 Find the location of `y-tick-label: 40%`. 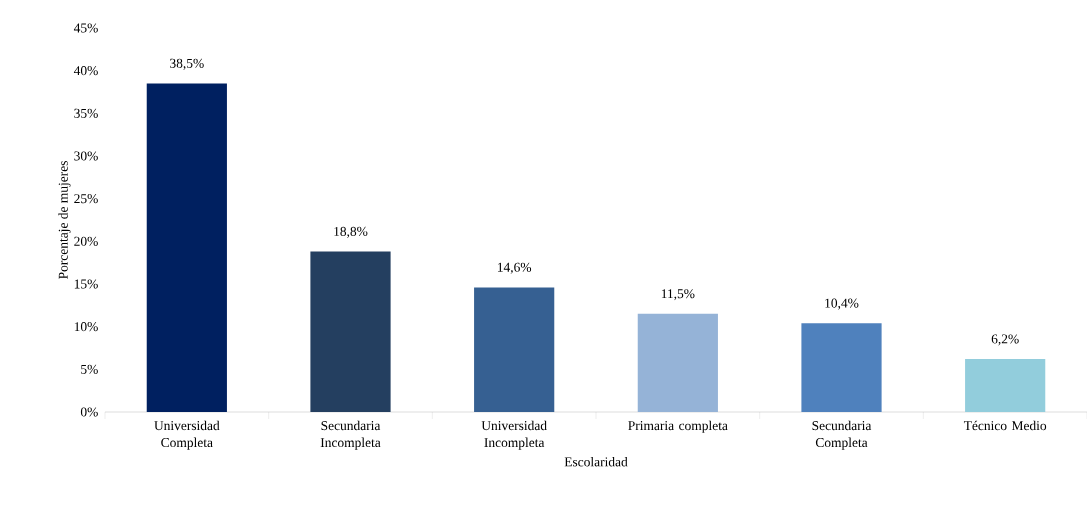

y-tick-label: 40% is located at coordinates (85, 71).